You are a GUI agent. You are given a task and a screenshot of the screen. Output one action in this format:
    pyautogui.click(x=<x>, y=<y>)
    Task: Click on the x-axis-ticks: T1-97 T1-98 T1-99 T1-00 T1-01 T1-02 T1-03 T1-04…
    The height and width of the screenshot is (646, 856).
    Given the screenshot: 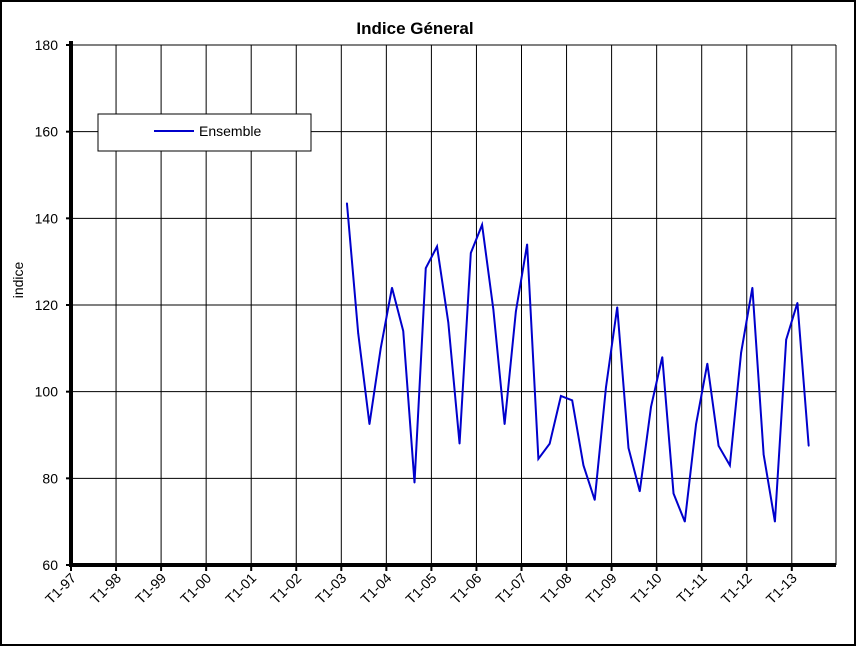 What is the action you would take?
    pyautogui.click(x=421, y=588)
    